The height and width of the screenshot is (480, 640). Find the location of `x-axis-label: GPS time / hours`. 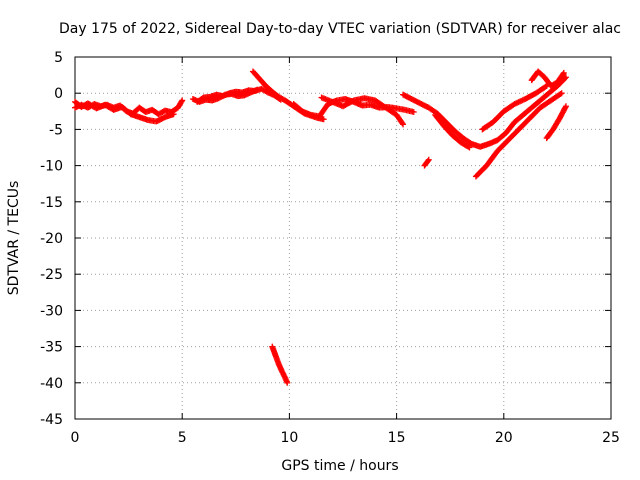

x-axis-label: GPS time / hours is located at coordinates (339, 466).